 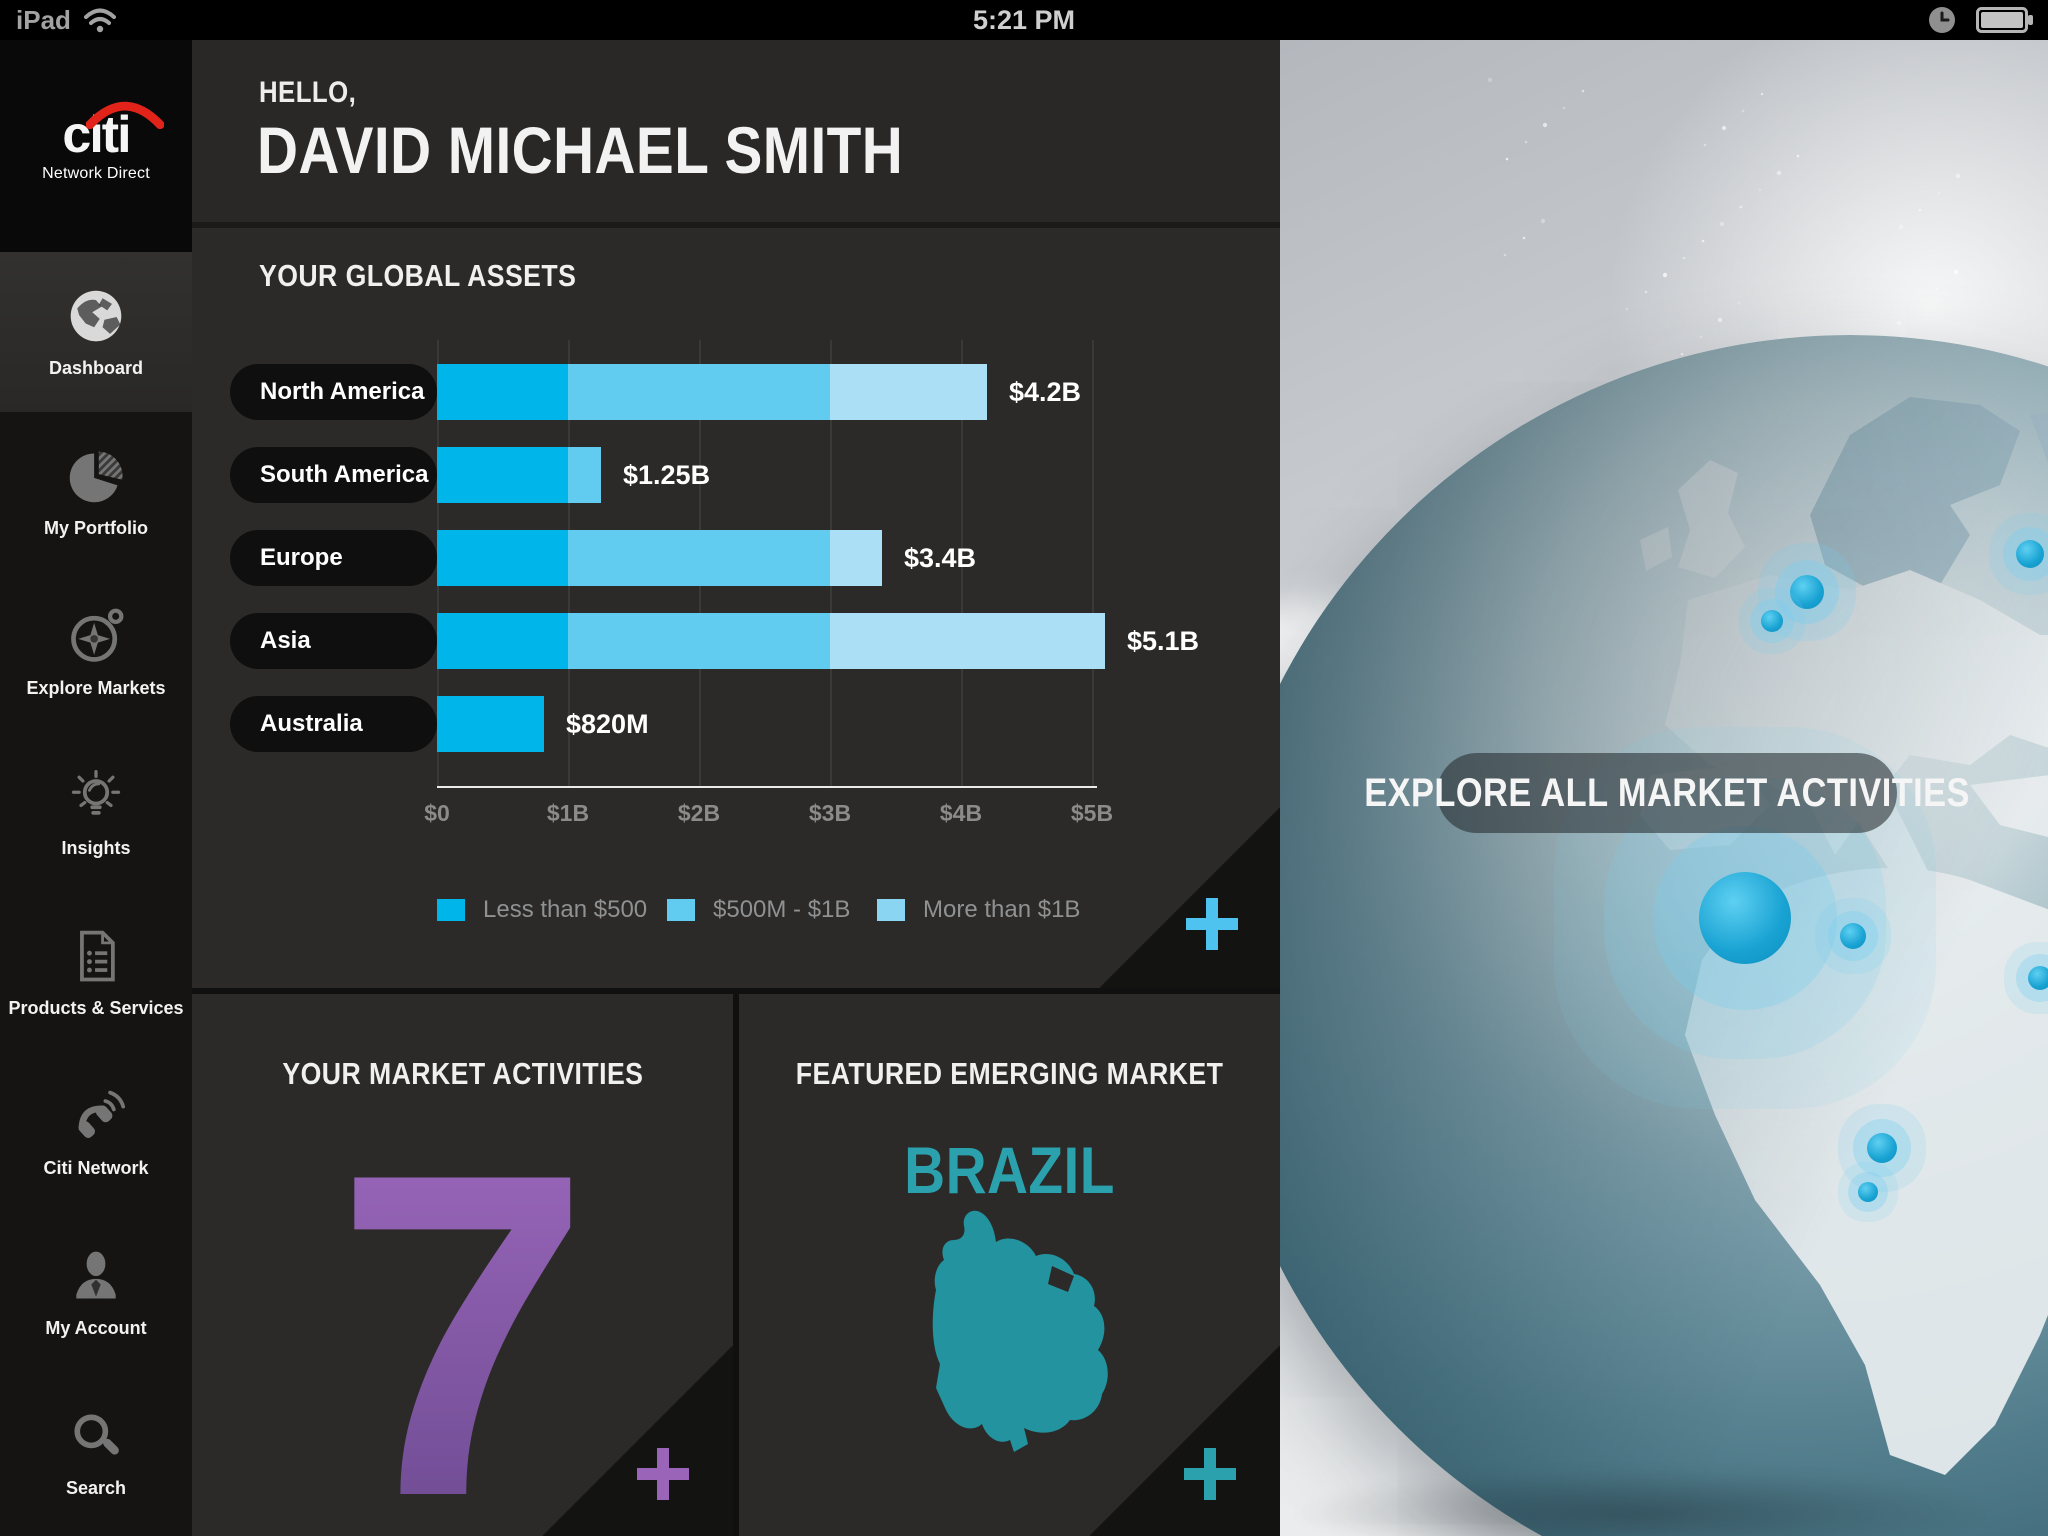 I want to click on search-icon, so click(x=96, y=1436).